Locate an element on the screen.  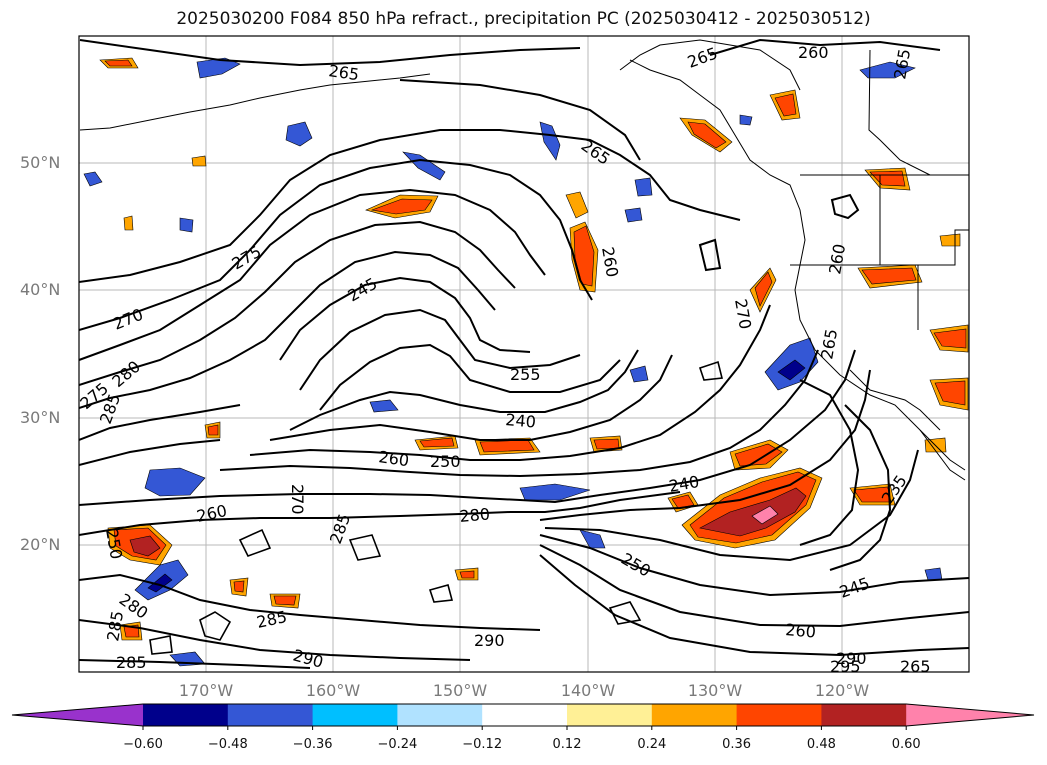
contour-label: 285 is located at coordinates (131, 662).